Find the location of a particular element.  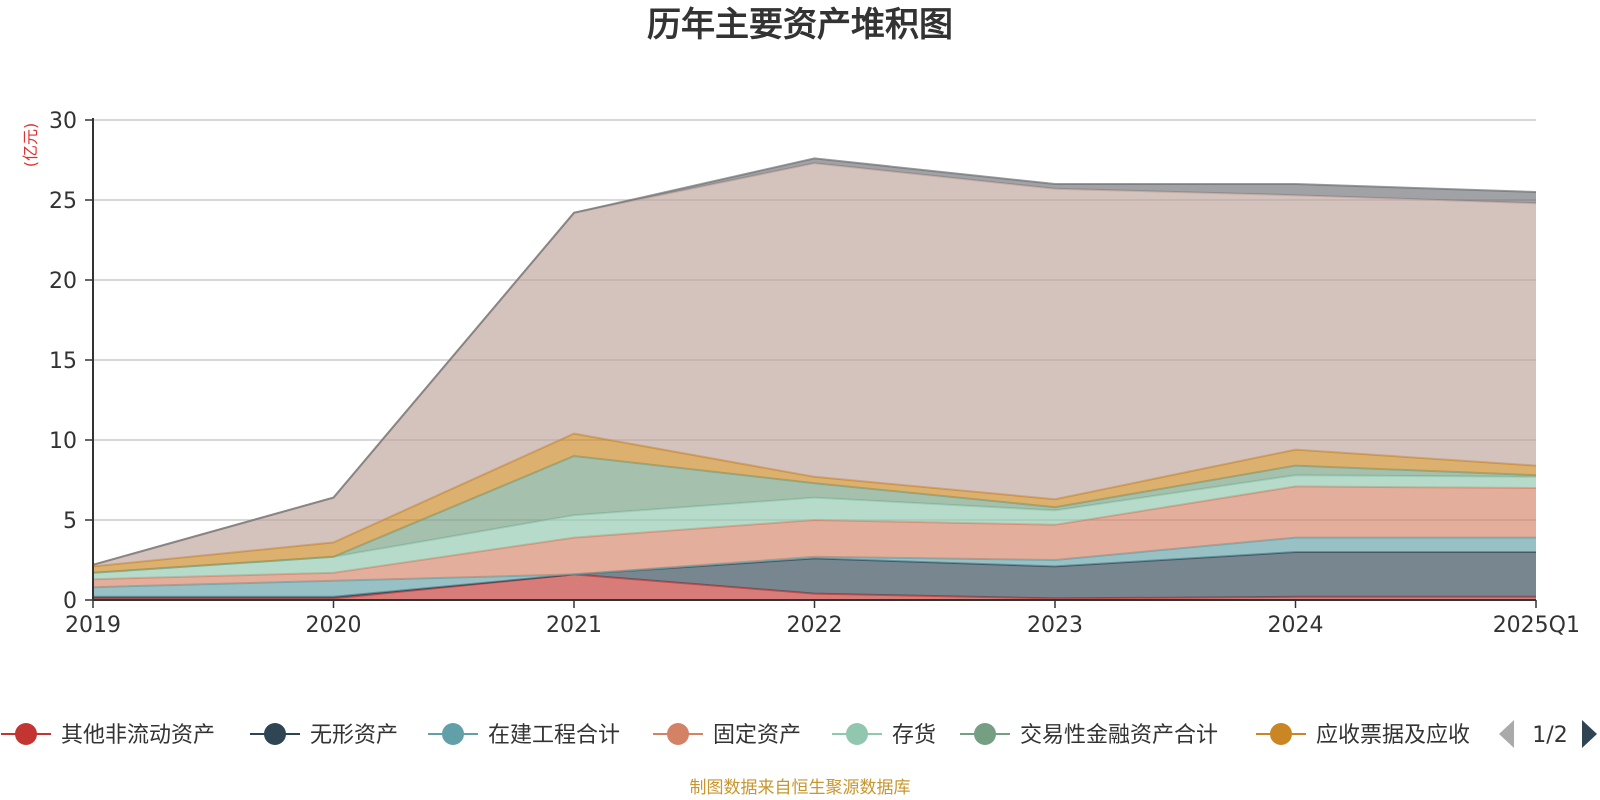

x-tick-label: 2024 is located at coordinates (1296, 625).